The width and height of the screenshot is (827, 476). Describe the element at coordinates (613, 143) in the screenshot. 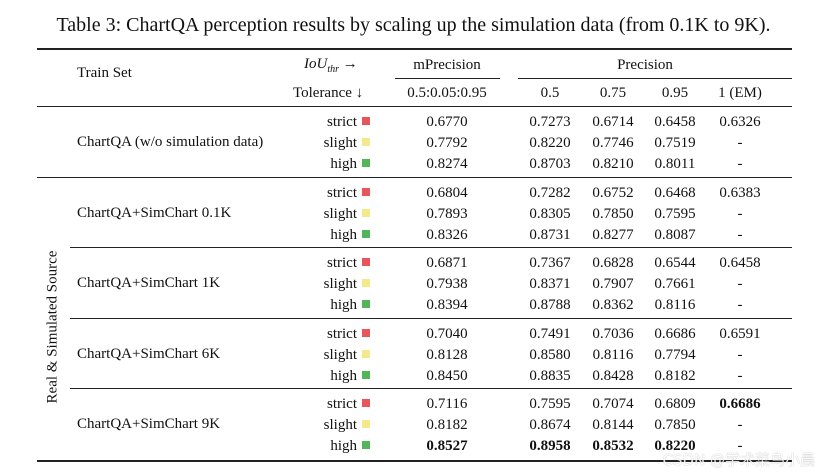

I see `value-cell: 0.7746` at that location.